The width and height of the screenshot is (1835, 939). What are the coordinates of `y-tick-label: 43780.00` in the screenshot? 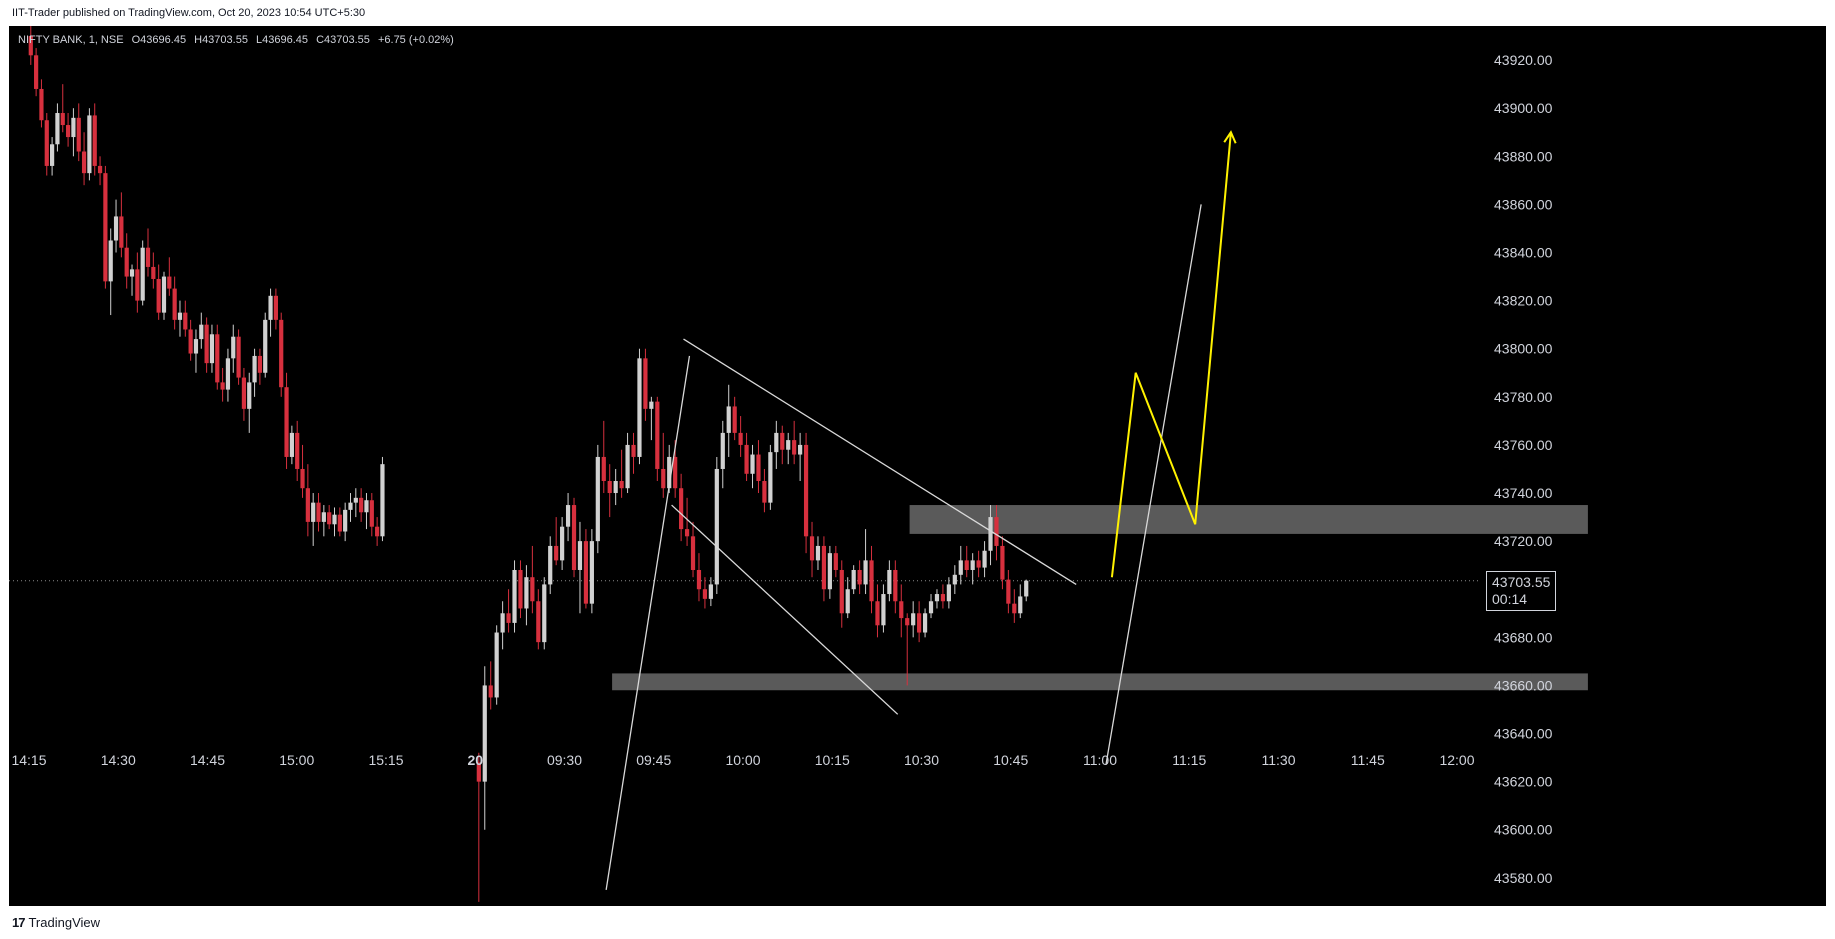 It's located at (1523, 397).